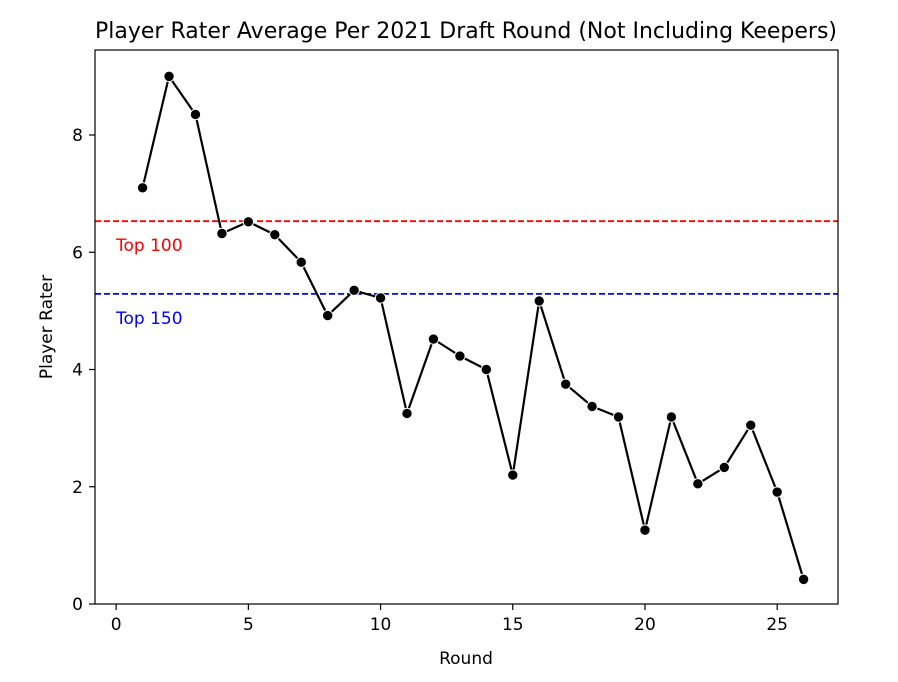 The image size is (898, 682). I want to click on x-axis: 0 5 10 15 20 25, so click(449, 619).